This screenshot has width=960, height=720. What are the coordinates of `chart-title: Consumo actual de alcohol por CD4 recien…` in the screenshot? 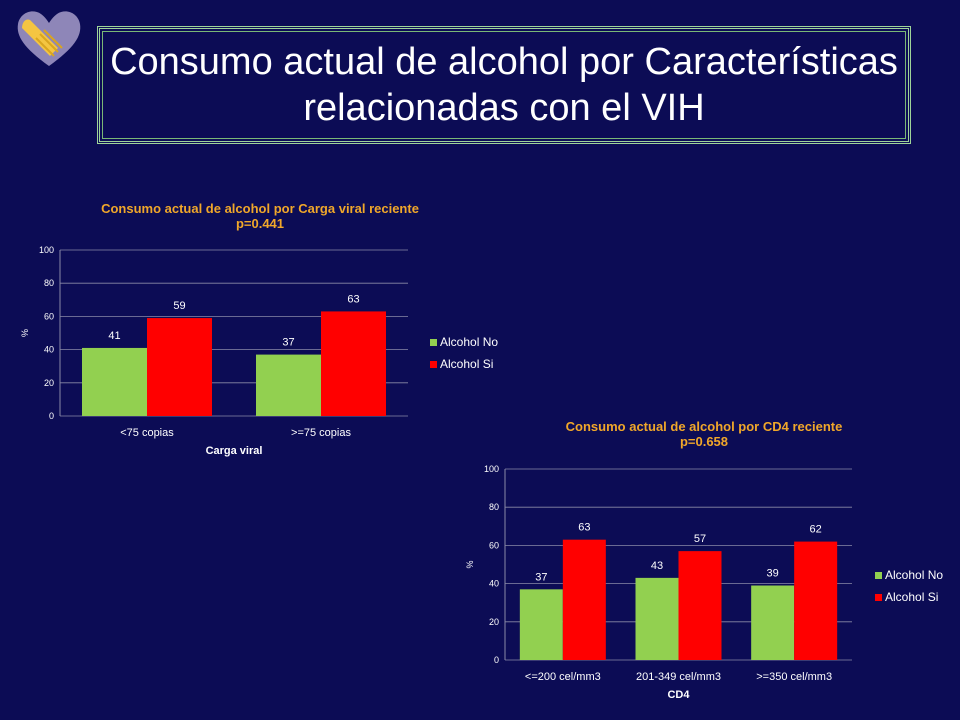 It's located at (704, 426).